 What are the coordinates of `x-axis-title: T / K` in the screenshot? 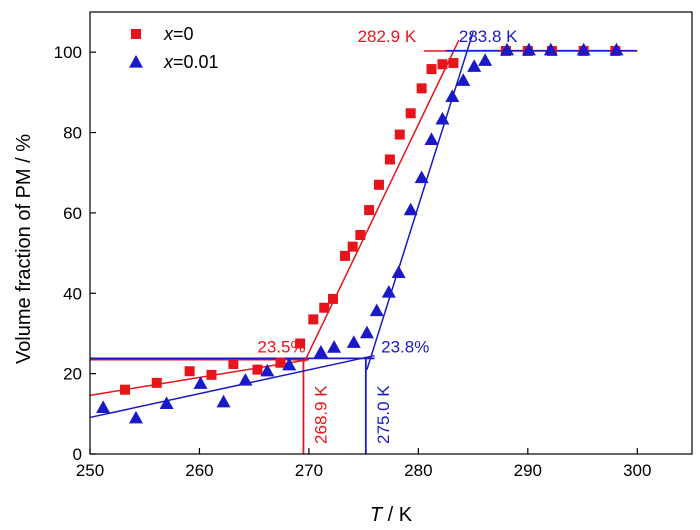 It's located at (391, 515).